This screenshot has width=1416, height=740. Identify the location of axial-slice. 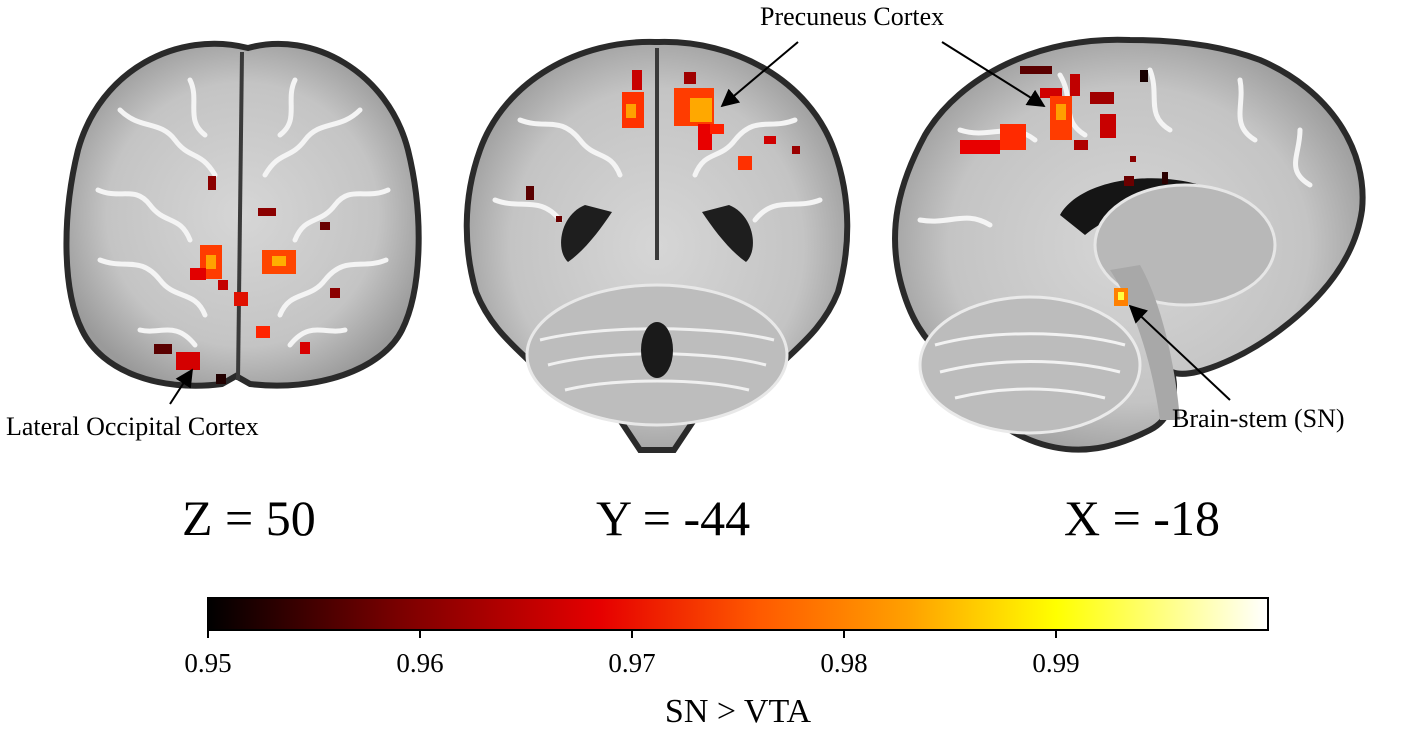
(242, 214).